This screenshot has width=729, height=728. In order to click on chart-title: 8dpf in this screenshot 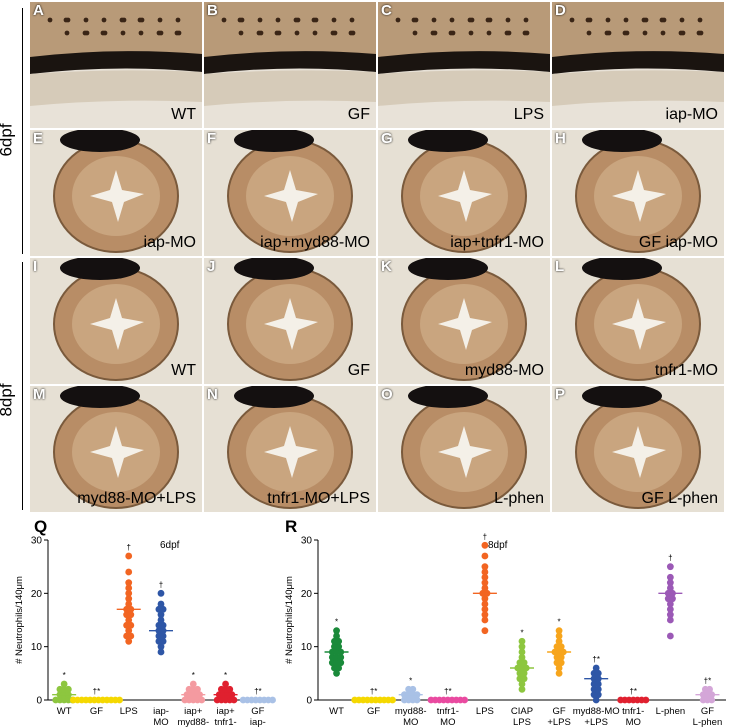, I will do `click(498, 545)`.